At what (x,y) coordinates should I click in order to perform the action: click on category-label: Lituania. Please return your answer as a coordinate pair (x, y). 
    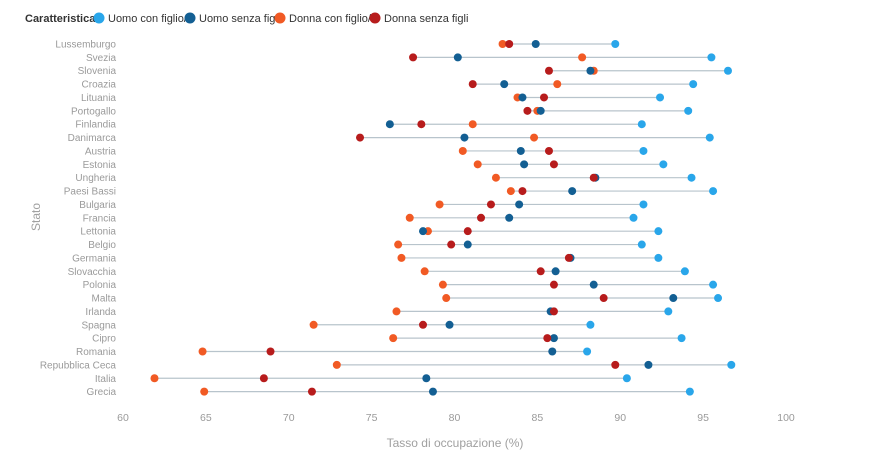
    Looking at the image, I should click on (98, 98).